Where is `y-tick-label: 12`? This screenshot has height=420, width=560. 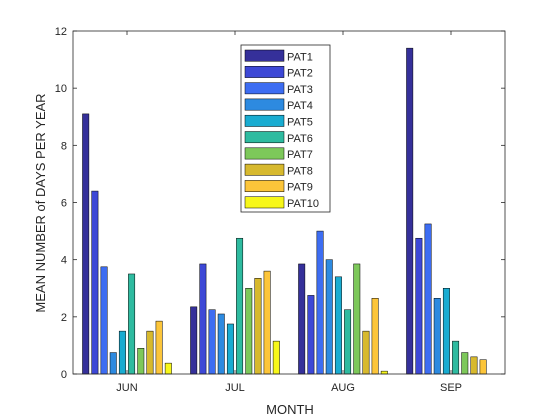 y-tick-label: 12 is located at coordinates (61, 32).